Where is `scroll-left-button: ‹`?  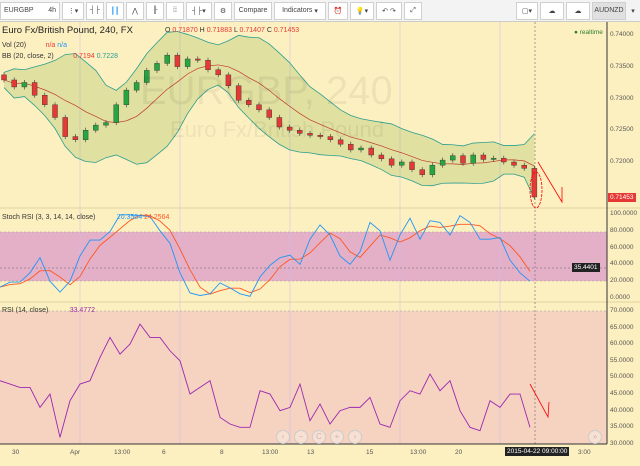
scroll-left-button: ‹ is located at coordinates (283, 437).